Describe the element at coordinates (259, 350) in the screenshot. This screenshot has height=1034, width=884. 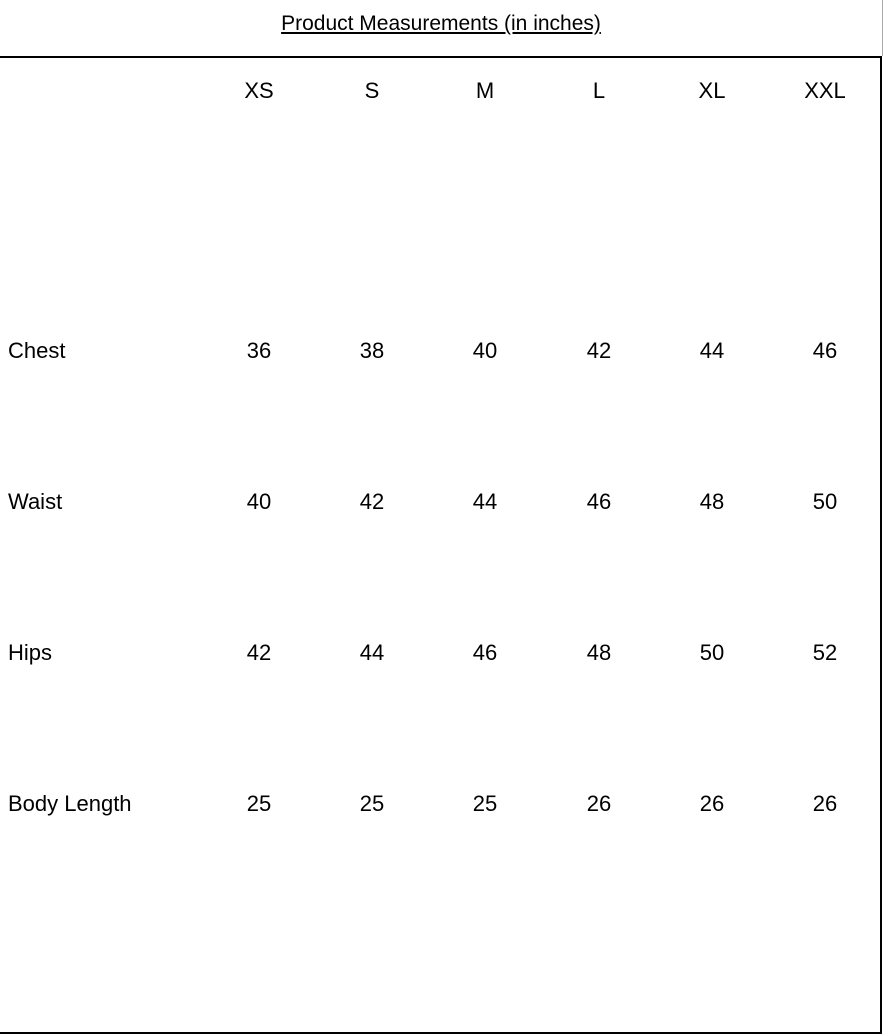
I see `measurement-cell: 36` at that location.